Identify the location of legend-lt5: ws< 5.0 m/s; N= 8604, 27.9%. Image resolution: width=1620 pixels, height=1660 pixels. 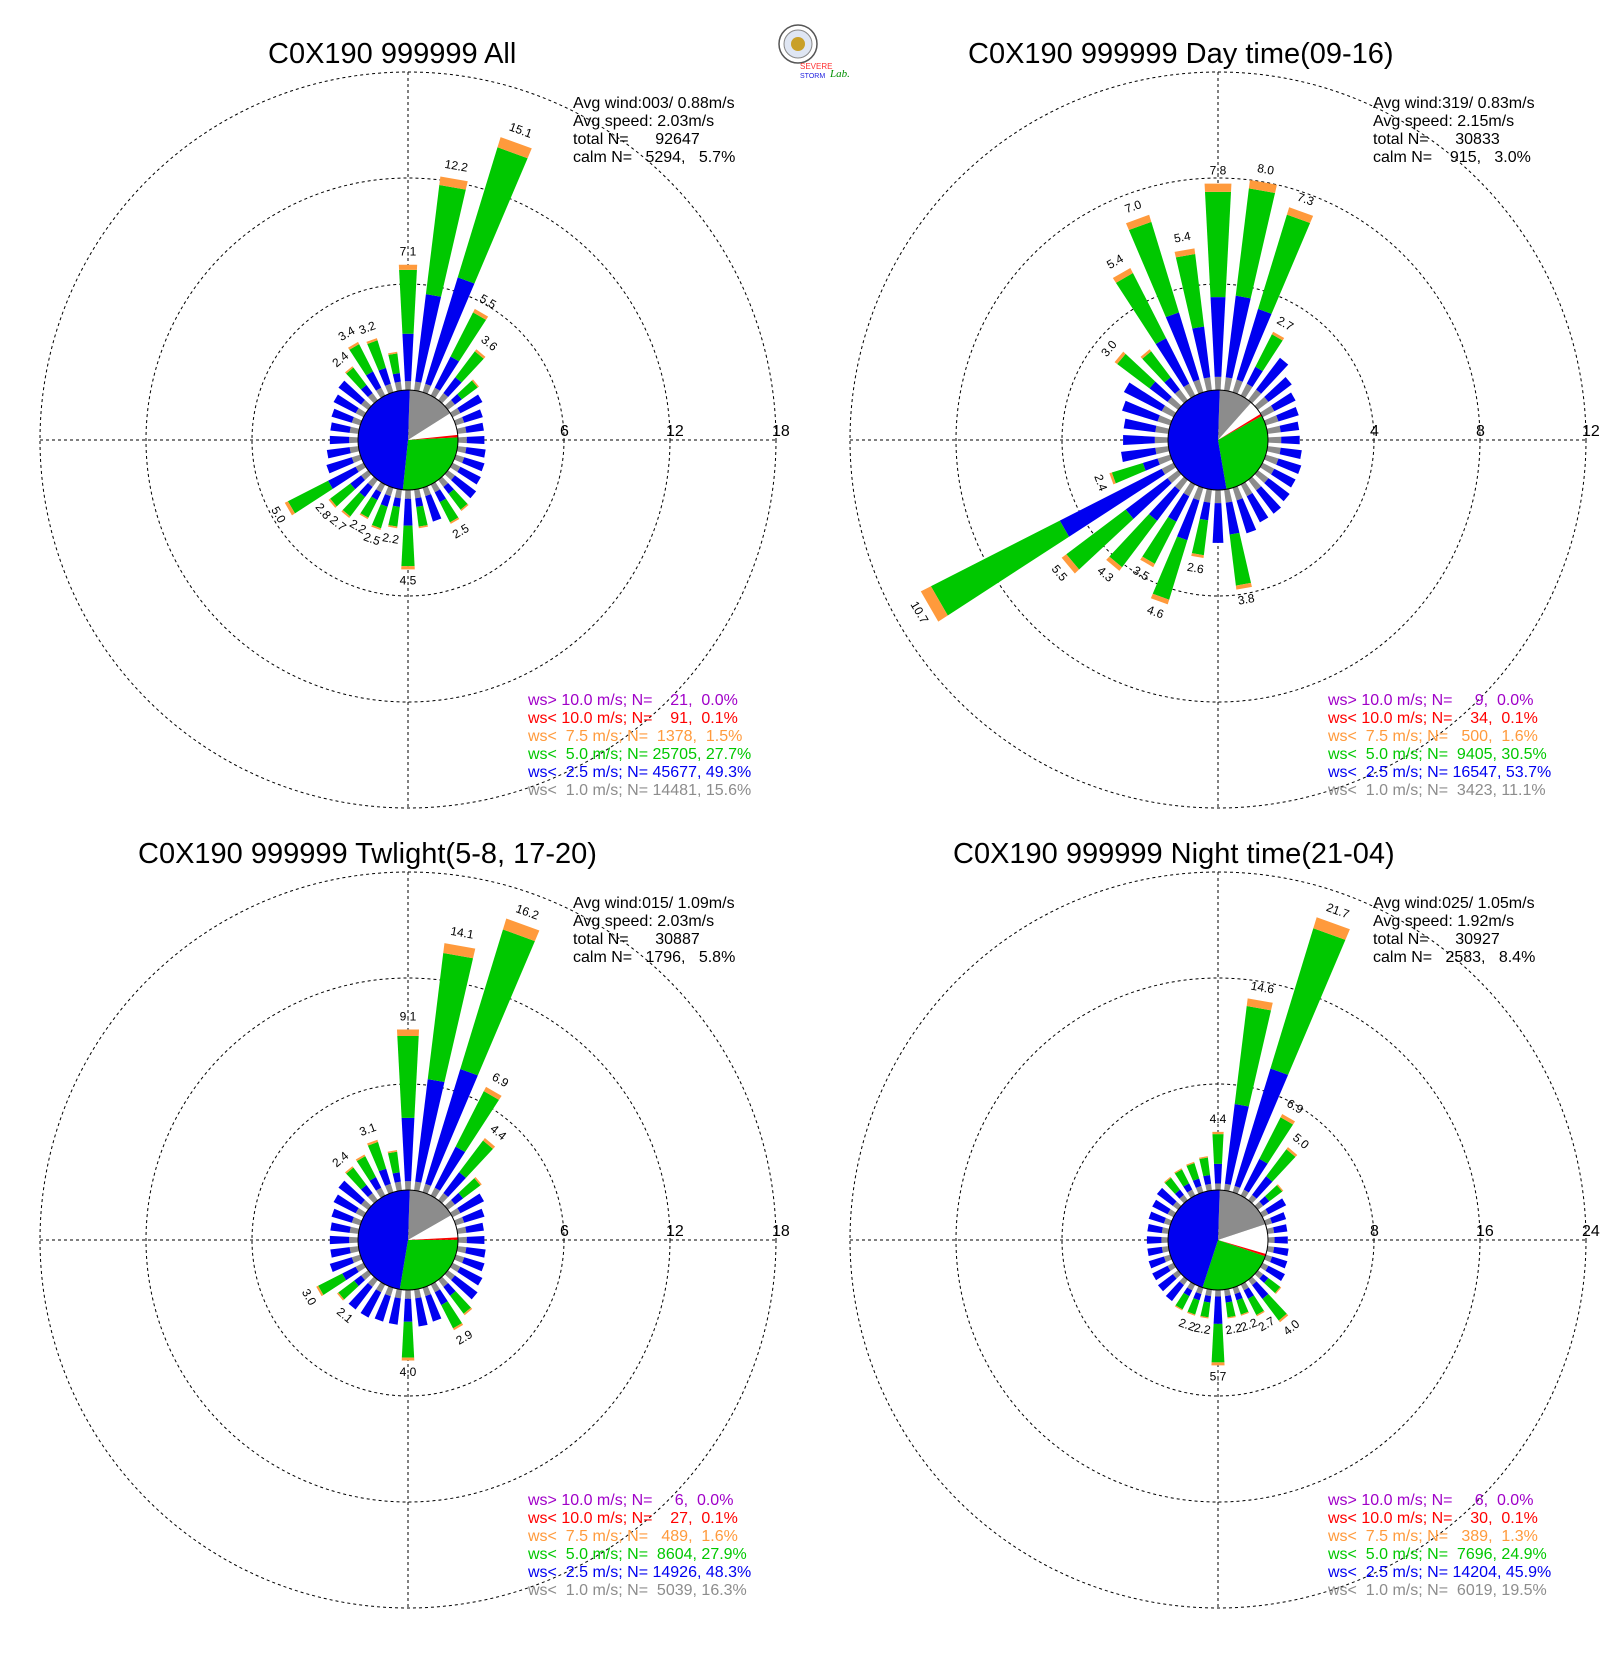
(637, 1554).